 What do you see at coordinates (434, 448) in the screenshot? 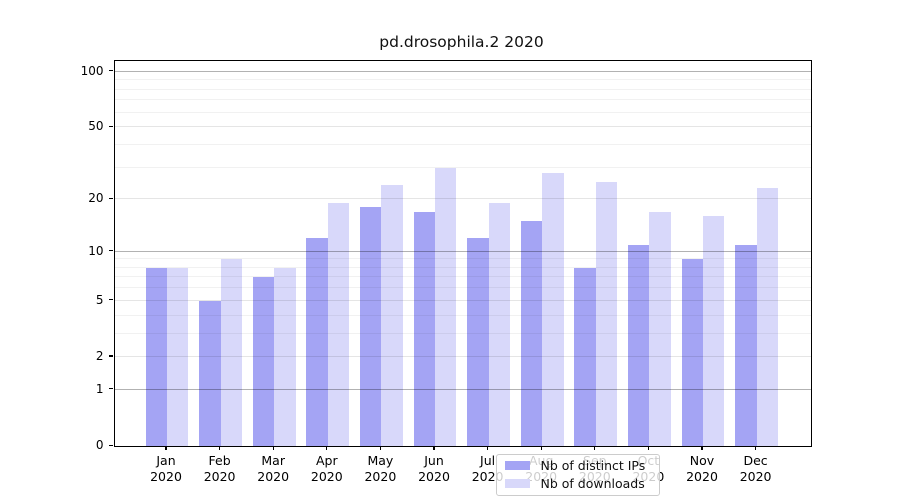
I see `x-tick-mark-jun` at bounding box center [434, 448].